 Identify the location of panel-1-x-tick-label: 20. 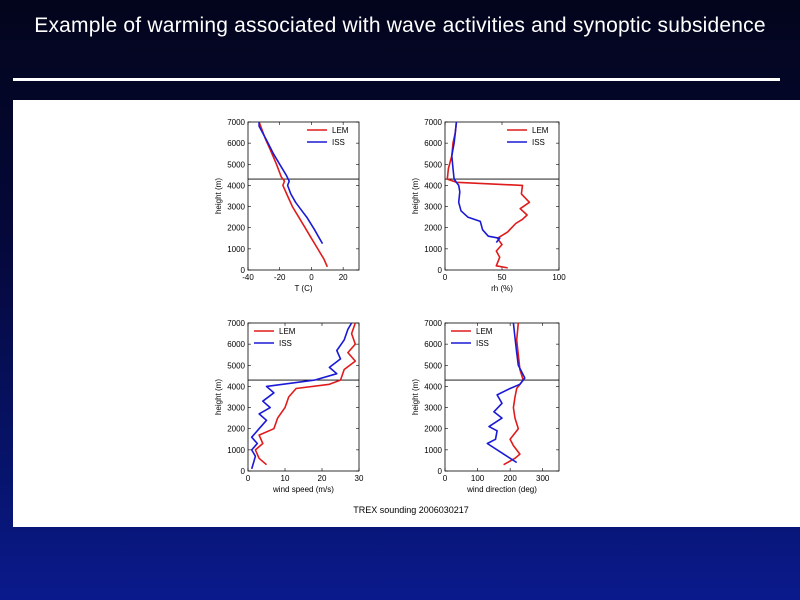
(343, 277).